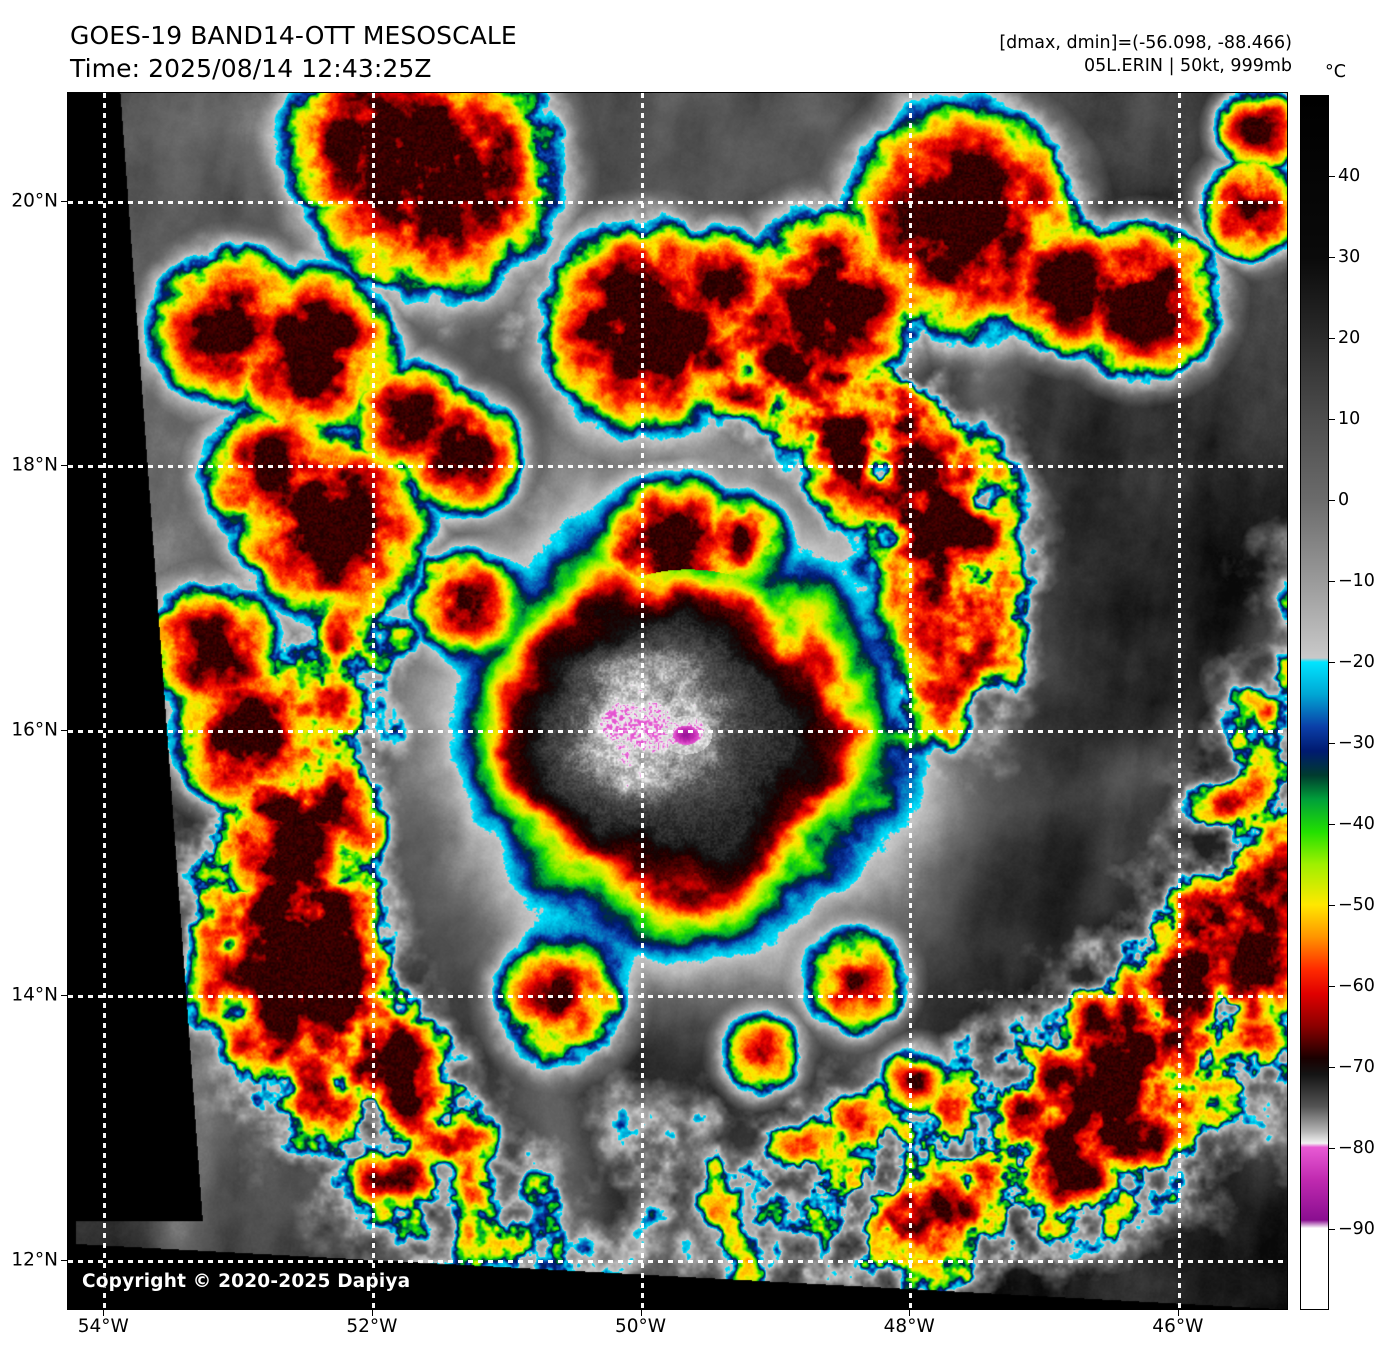 This screenshot has width=1390, height=1359. Describe the element at coordinates (909, 1326) in the screenshot. I see `x-axis-tick-label: 48°W` at that location.